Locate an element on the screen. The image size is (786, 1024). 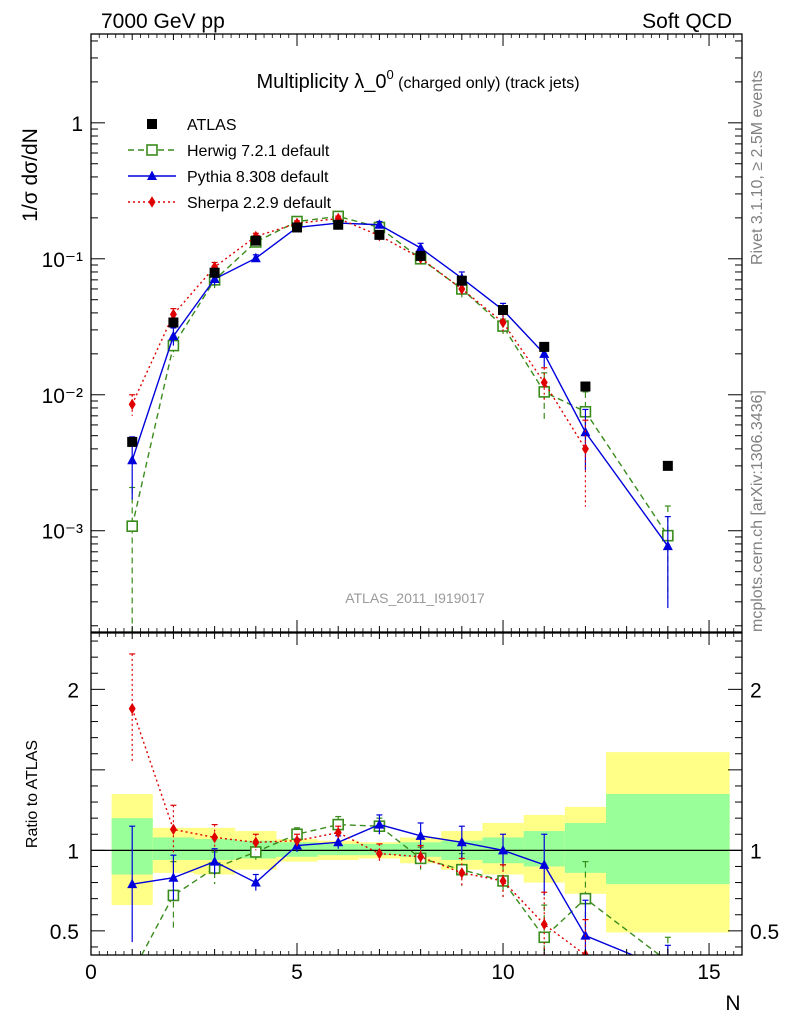
ratio-y-tick-label-right: 0.5 is located at coordinates (764, 932).